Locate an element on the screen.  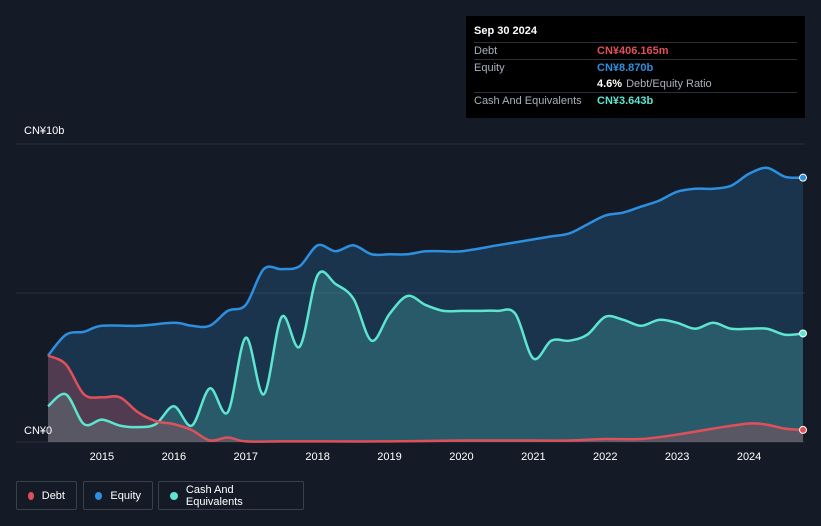
x-tick-label-2015: 2015 is located at coordinates (102, 457).